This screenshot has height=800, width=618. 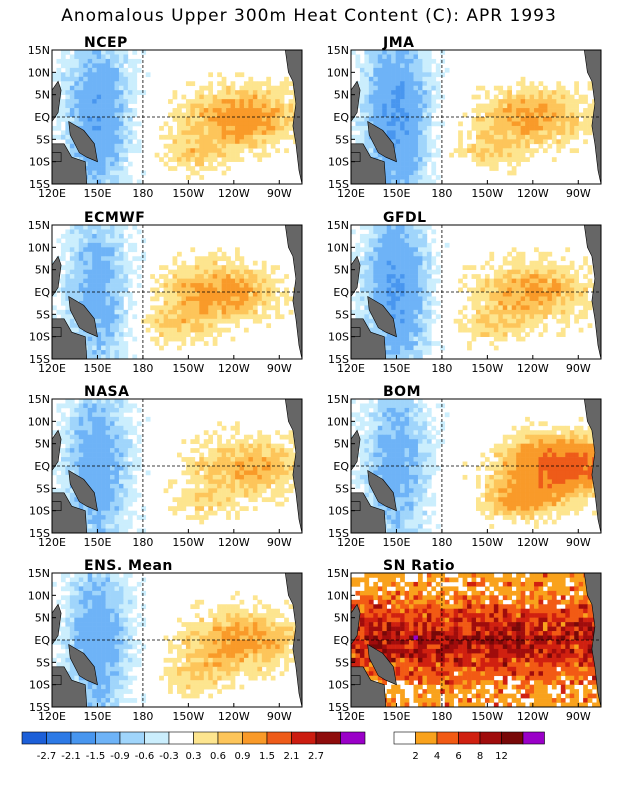 I want to click on lat-tick-label: 15S, so click(x=39, y=533).